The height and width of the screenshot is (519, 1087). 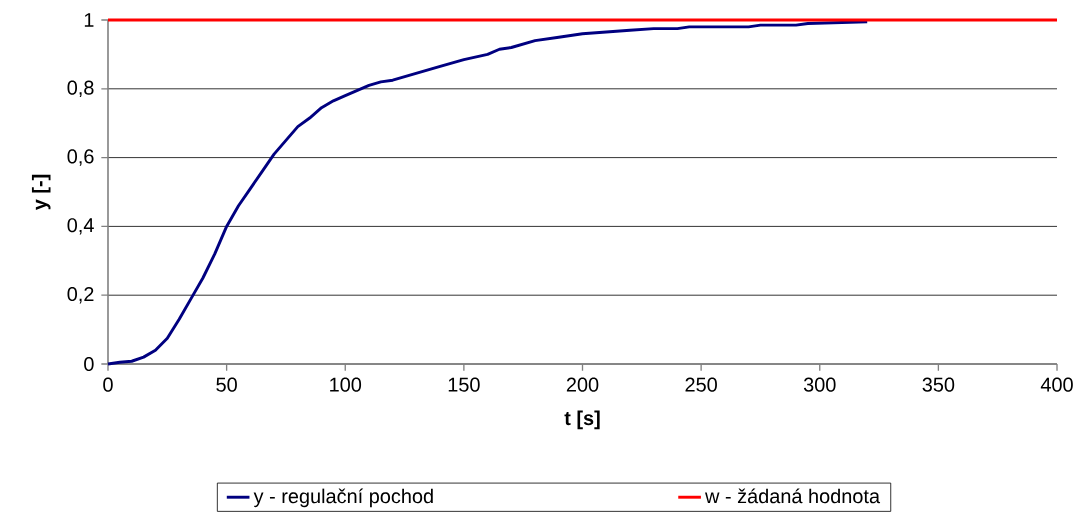 I want to click on y-tick-label: 0,2, so click(x=80, y=295).